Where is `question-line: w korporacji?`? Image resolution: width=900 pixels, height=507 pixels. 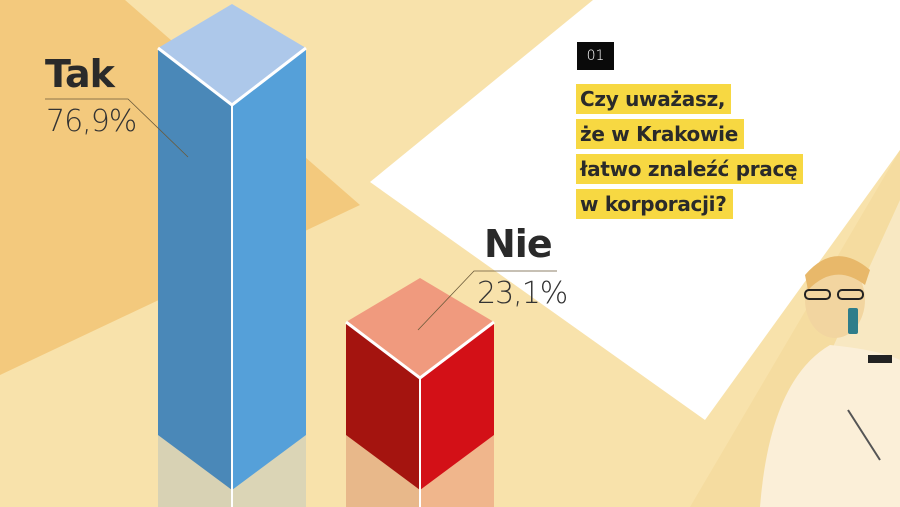
question-line: w korporacji? is located at coordinates (654, 204).